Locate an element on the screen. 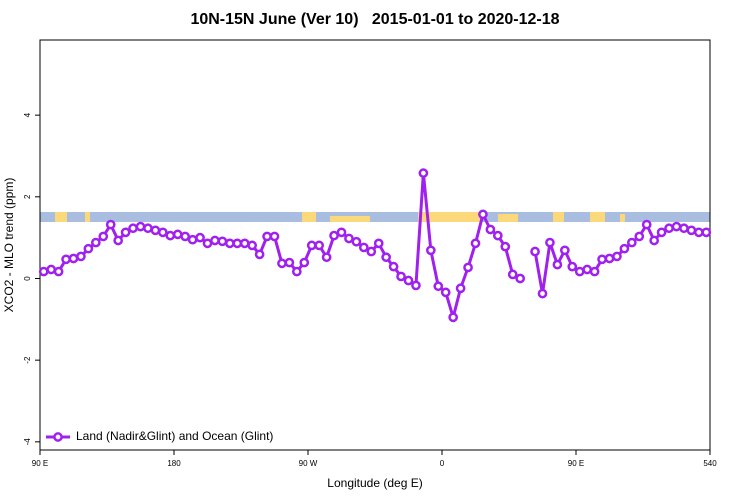  y-tick-label: -2 is located at coordinates (27, 360).